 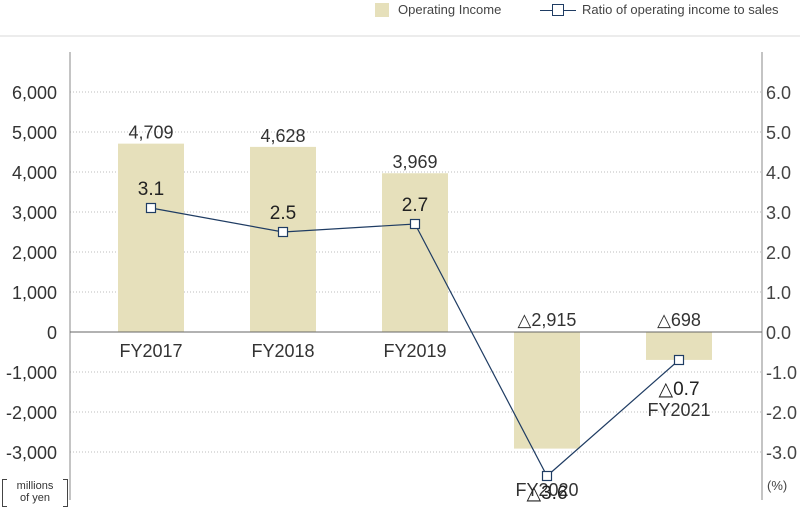 I want to click on left-tick-label: 5,000, so click(x=34, y=133).